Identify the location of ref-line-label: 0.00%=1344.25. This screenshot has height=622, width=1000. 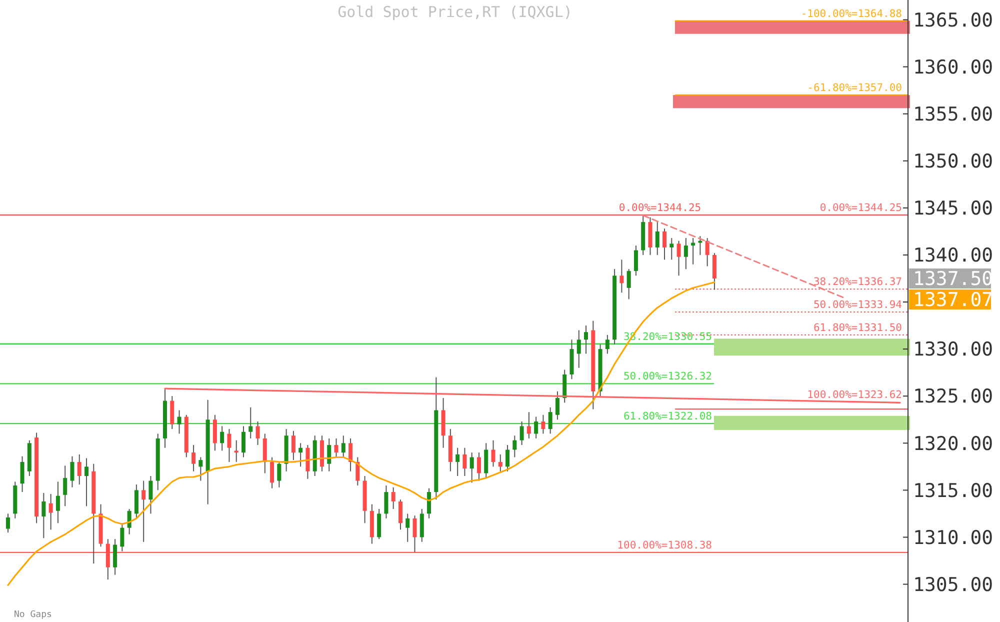
(861, 208).